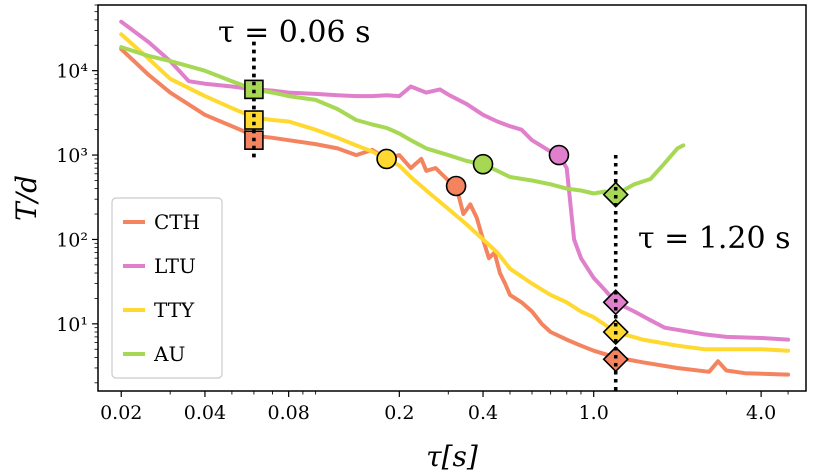 This screenshot has height=475, width=830. Describe the element at coordinates (483, 164) in the screenshot. I see `marker-circle-au` at that location.